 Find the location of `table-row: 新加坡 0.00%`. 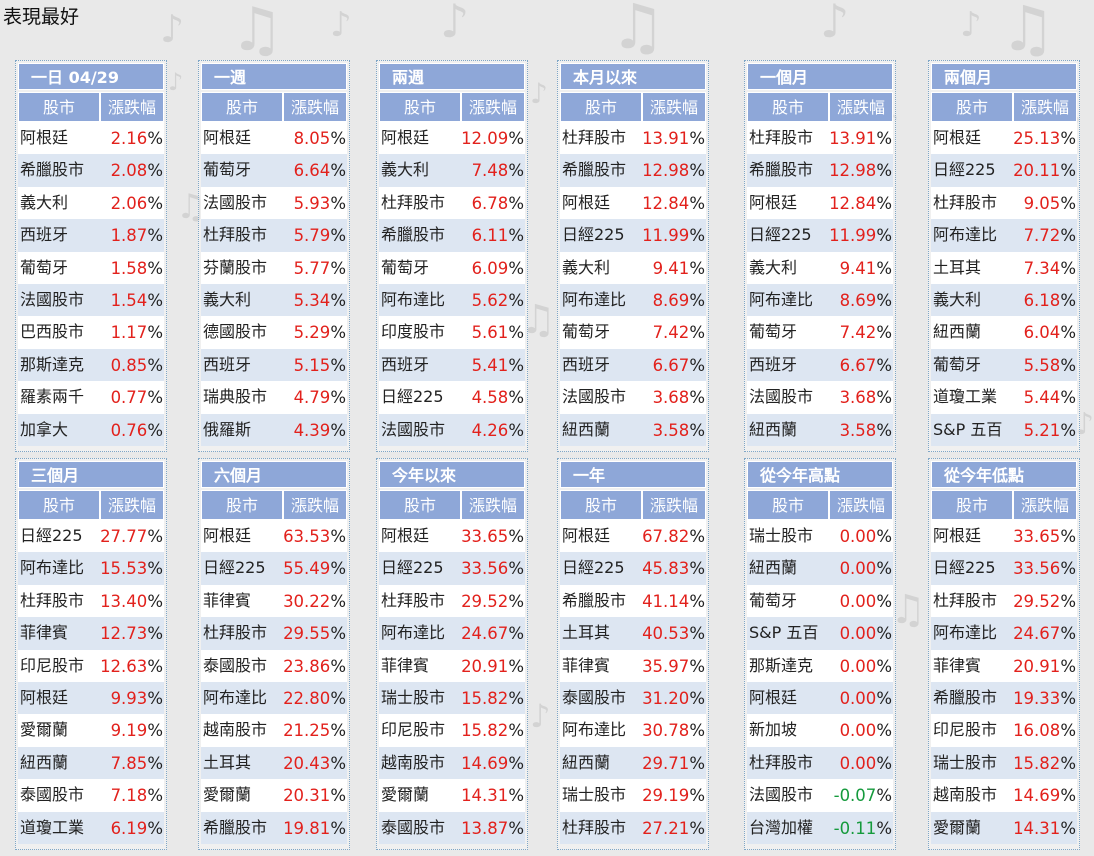

table-row: 新加坡 0.00% is located at coordinates (820, 730).